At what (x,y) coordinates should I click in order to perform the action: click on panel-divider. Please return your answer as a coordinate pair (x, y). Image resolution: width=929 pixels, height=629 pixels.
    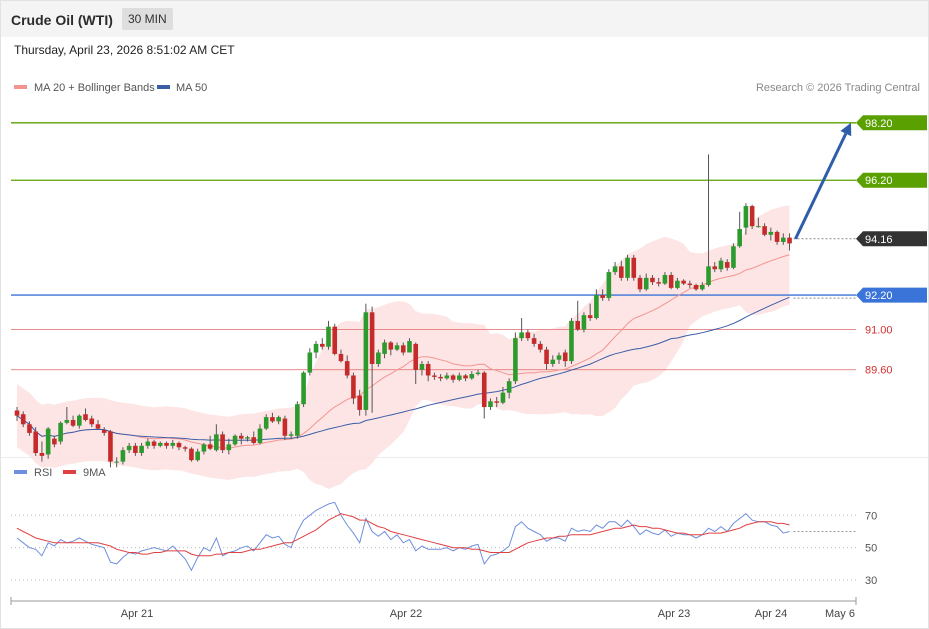
    Looking at the image, I should click on (464, 457).